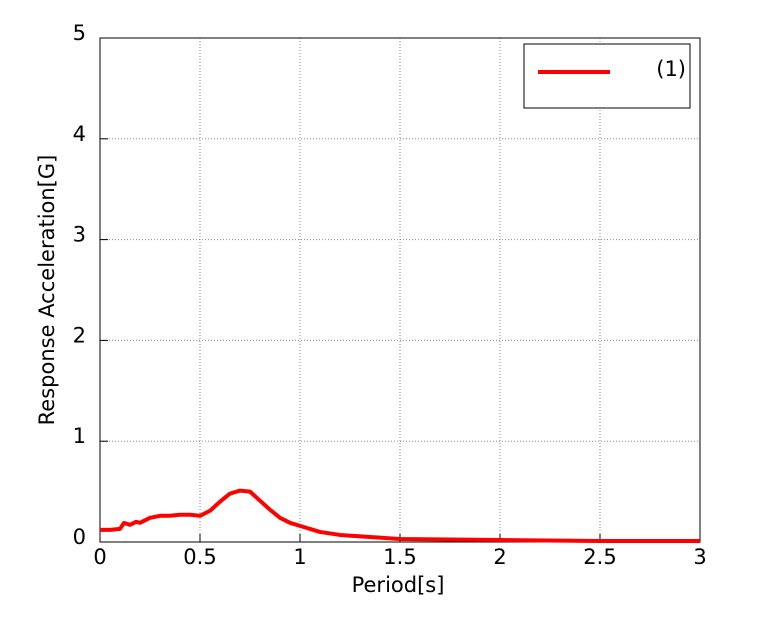 The width and height of the screenshot is (781, 620). I want to click on y-axis-label: Response Acceleration[G], so click(47, 290).